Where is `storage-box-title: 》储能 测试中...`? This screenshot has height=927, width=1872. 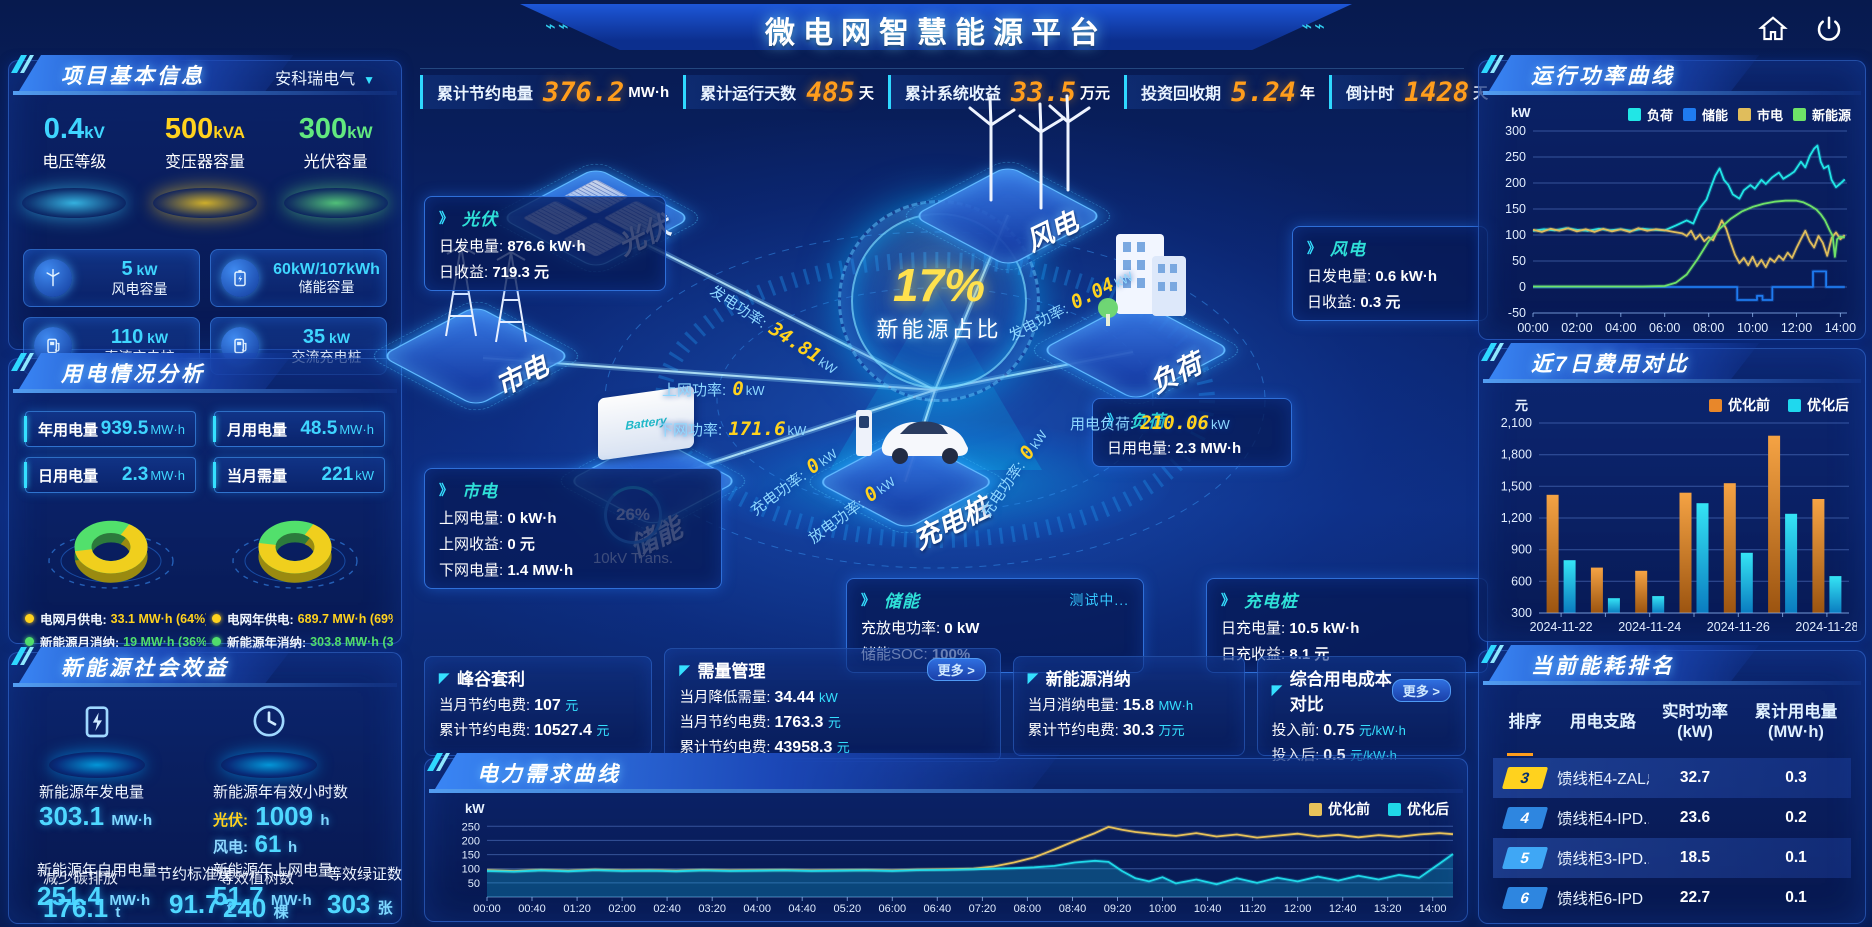 storage-box-title: 》储能 测试中... is located at coordinates (995, 599).